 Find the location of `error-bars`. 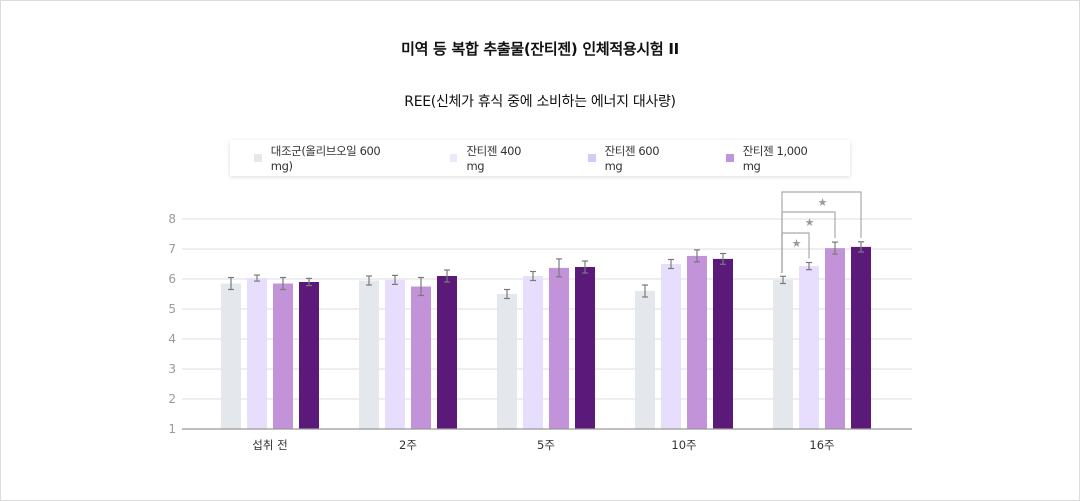

error-bars is located at coordinates (546, 270).